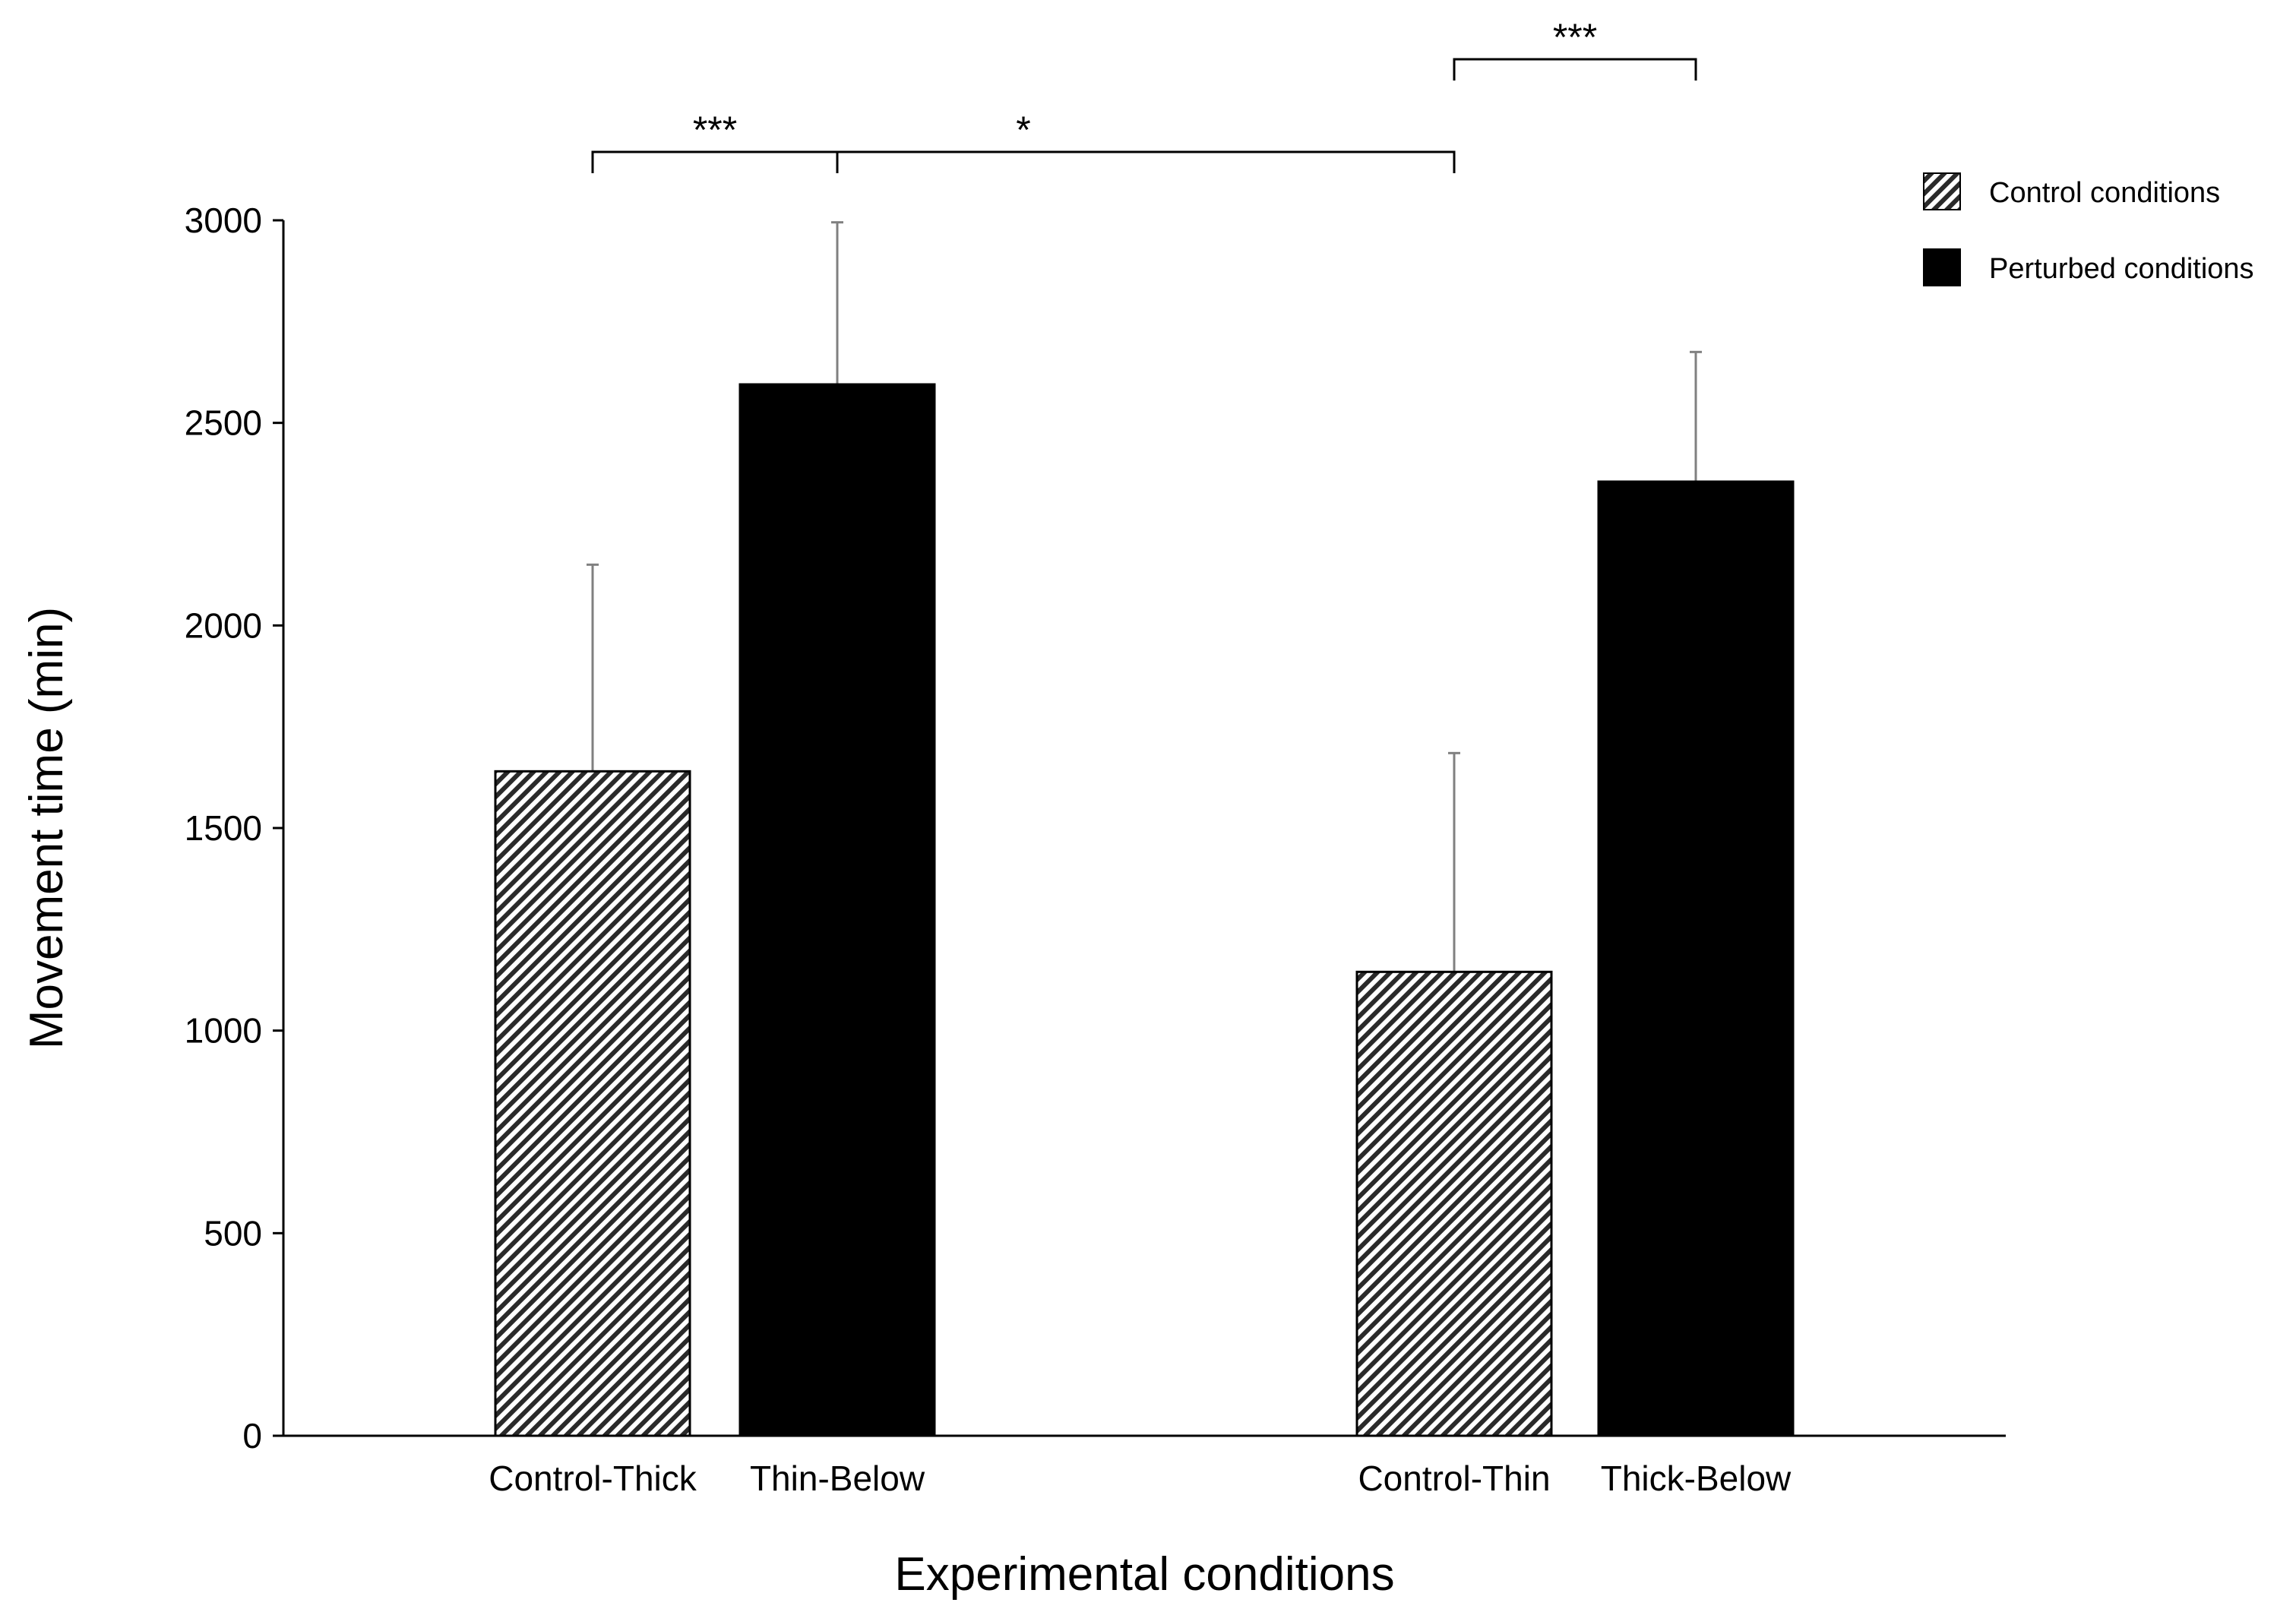 The image size is (2296, 1612). I want to click on legend-label: Control conditions, so click(2104, 193).